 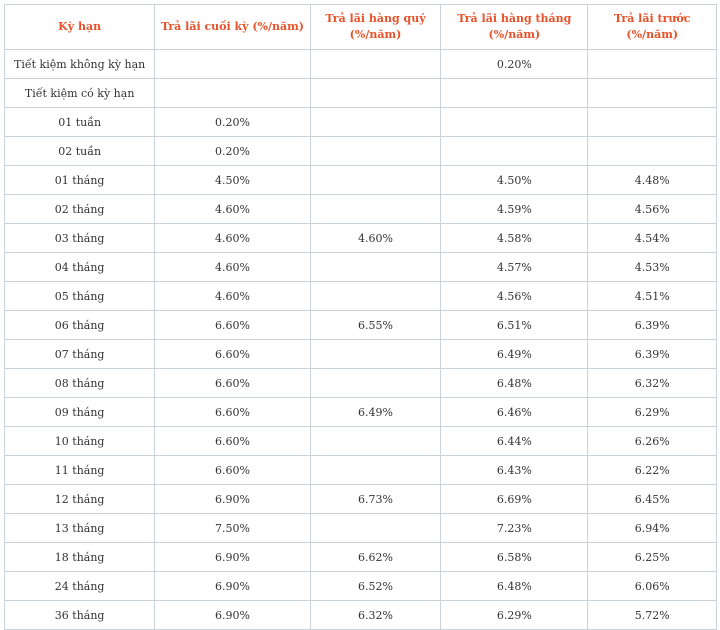 What do you see at coordinates (514, 557) in the screenshot?
I see `monthly-cell: 6.58%` at bounding box center [514, 557].